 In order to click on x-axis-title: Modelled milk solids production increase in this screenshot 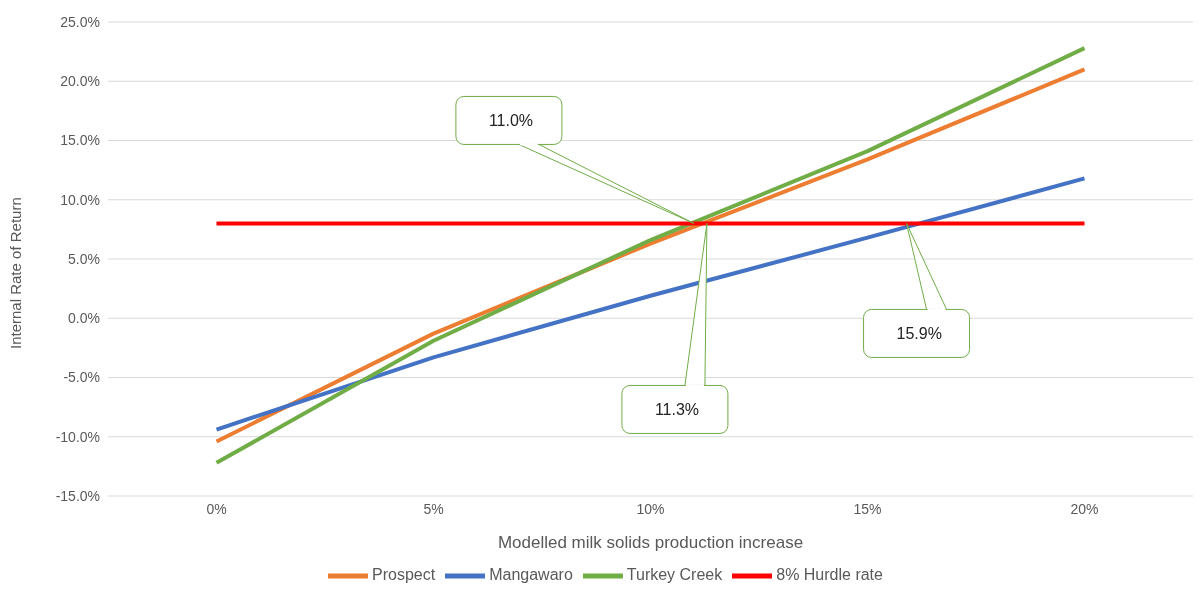, I will do `click(650, 542)`.